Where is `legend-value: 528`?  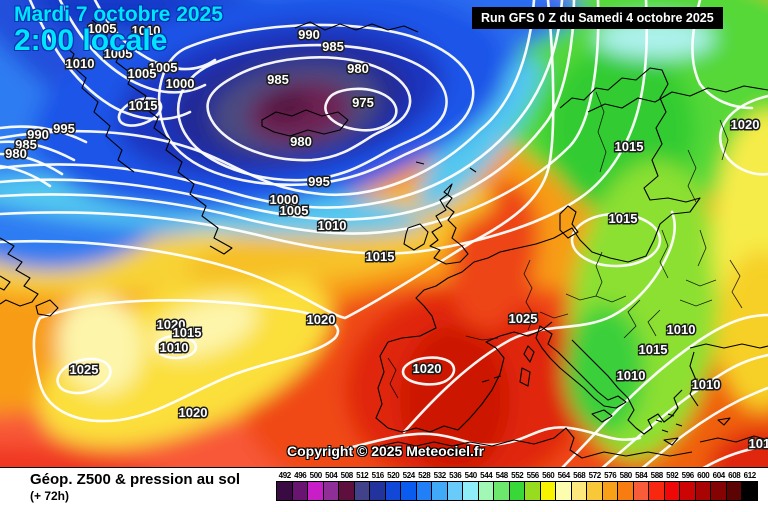 legend-value: 528 is located at coordinates (424, 475).